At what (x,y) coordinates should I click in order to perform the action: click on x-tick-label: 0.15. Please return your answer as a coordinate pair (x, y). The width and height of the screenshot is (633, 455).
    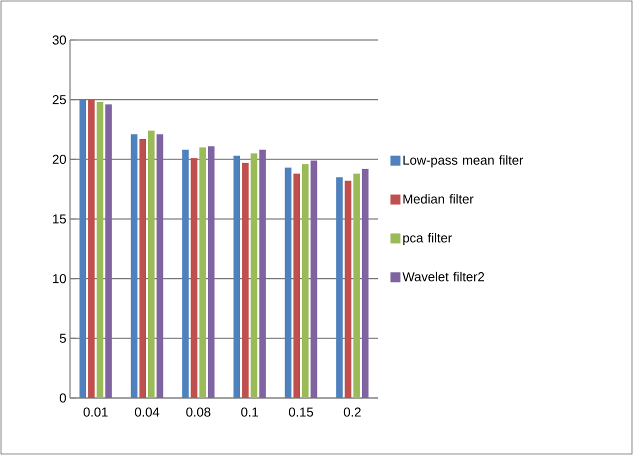
    Looking at the image, I should click on (301, 412).